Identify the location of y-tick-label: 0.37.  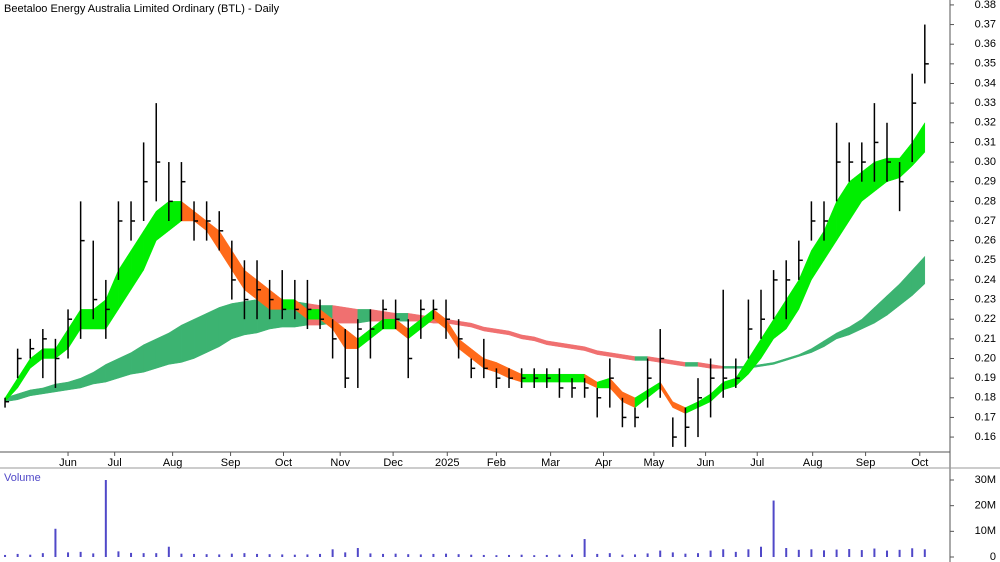
(985, 24).